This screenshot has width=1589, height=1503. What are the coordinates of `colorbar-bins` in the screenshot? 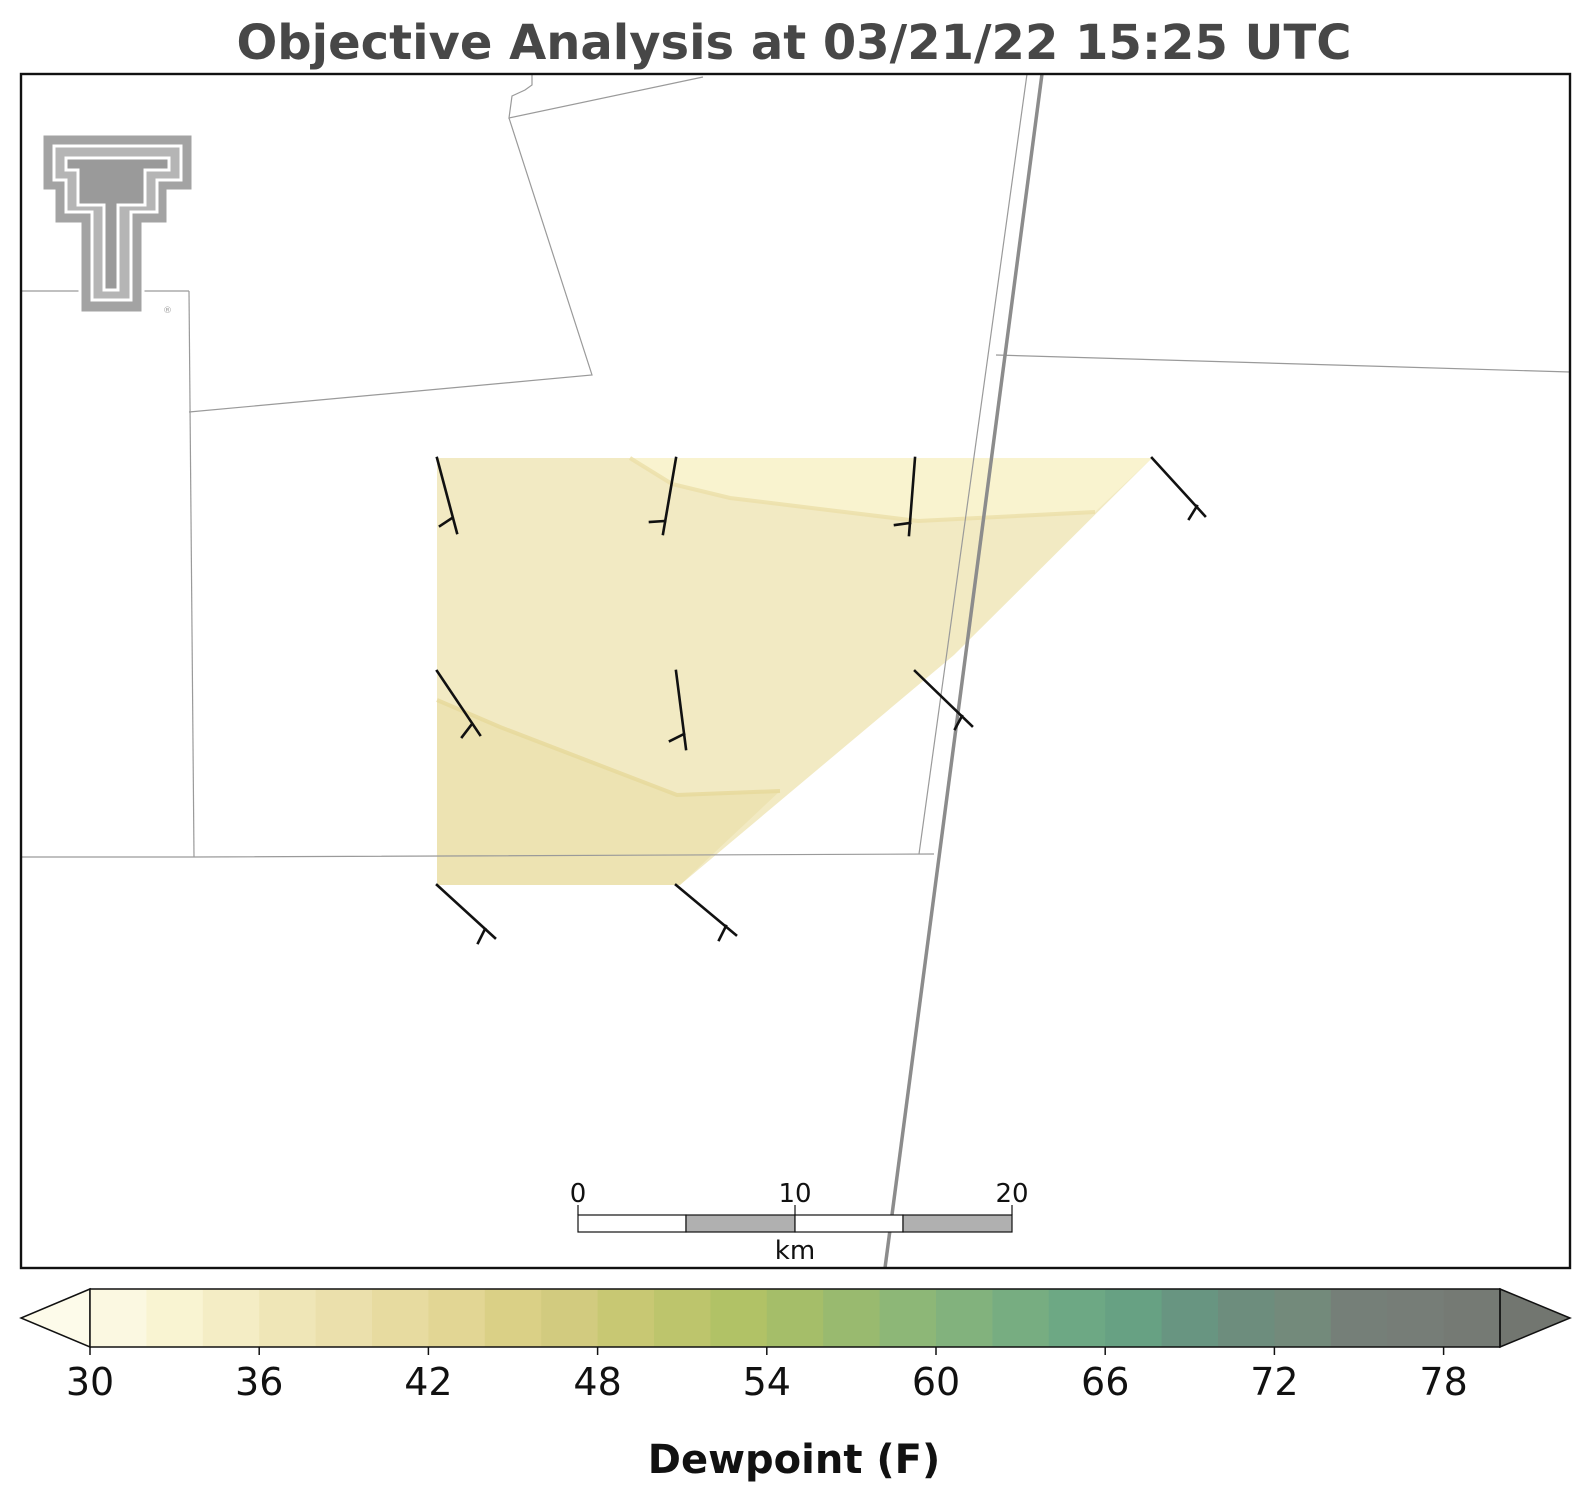 It's located at (795, 1318).